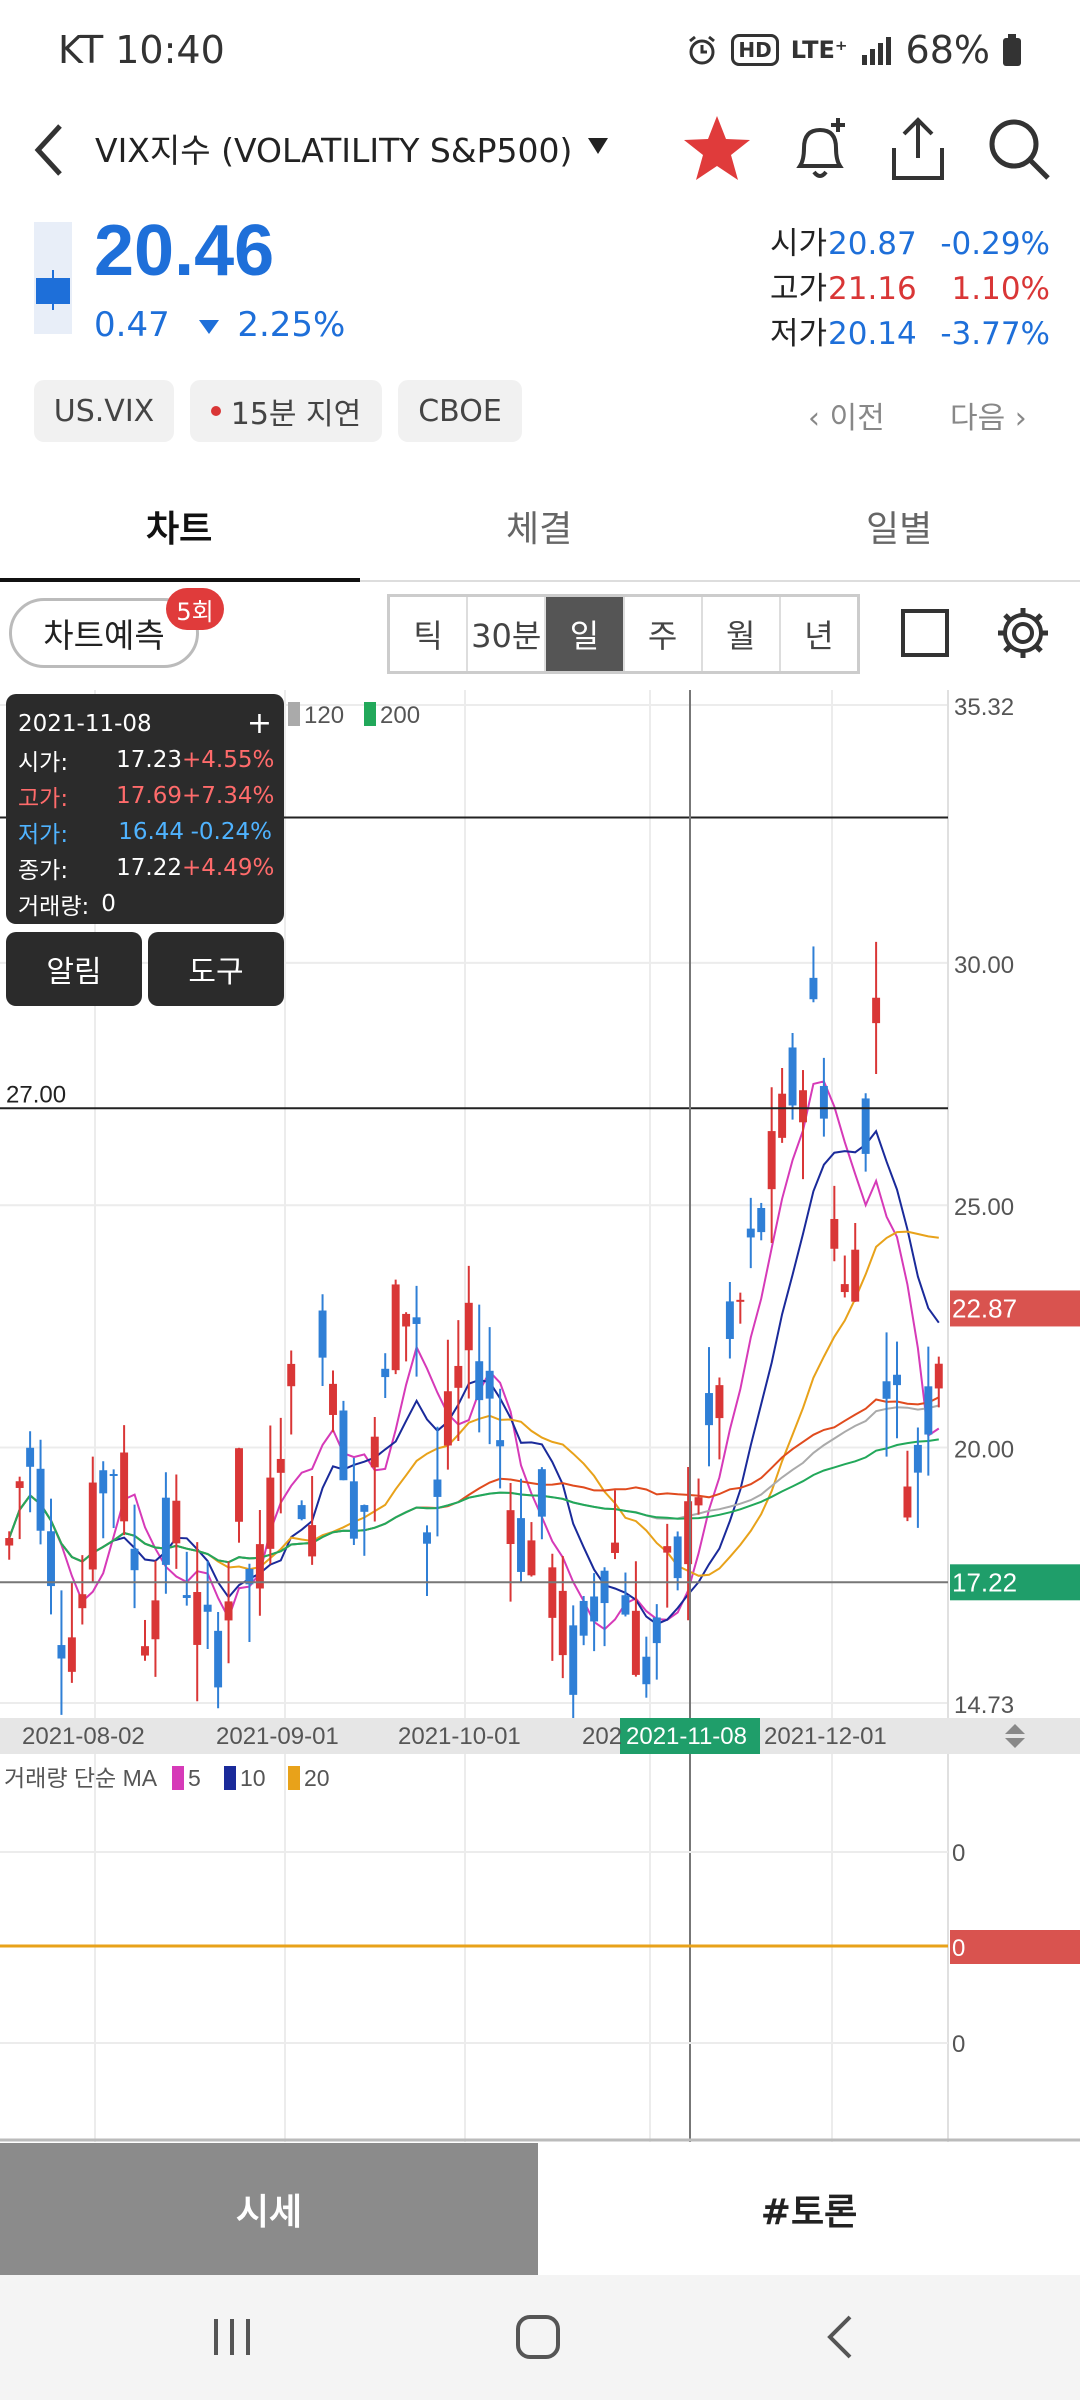 The image size is (1080, 2400). What do you see at coordinates (910, 289) in the screenshot?
I see `ohlc-summary: 시가20.87 -0.29% 고가21.16 1.10% 저가20.14 -3.77%` at bounding box center [910, 289].